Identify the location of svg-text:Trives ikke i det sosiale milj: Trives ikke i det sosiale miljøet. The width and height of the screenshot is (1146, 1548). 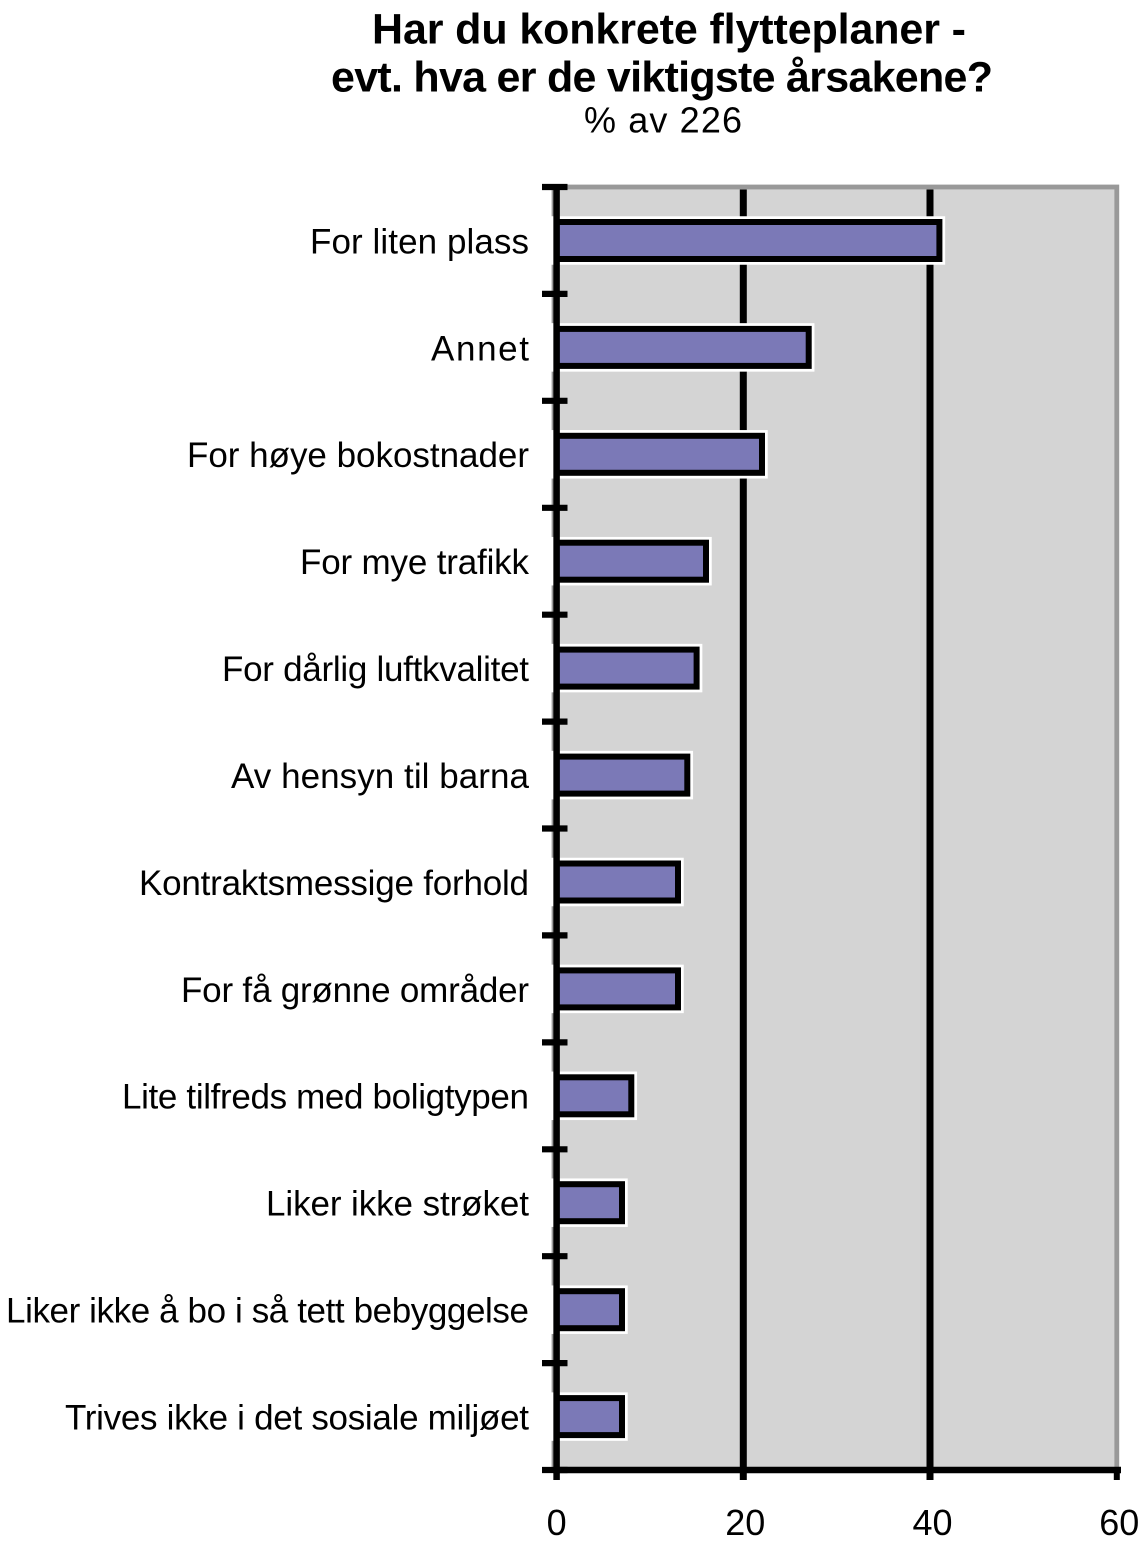
(297, 1418).